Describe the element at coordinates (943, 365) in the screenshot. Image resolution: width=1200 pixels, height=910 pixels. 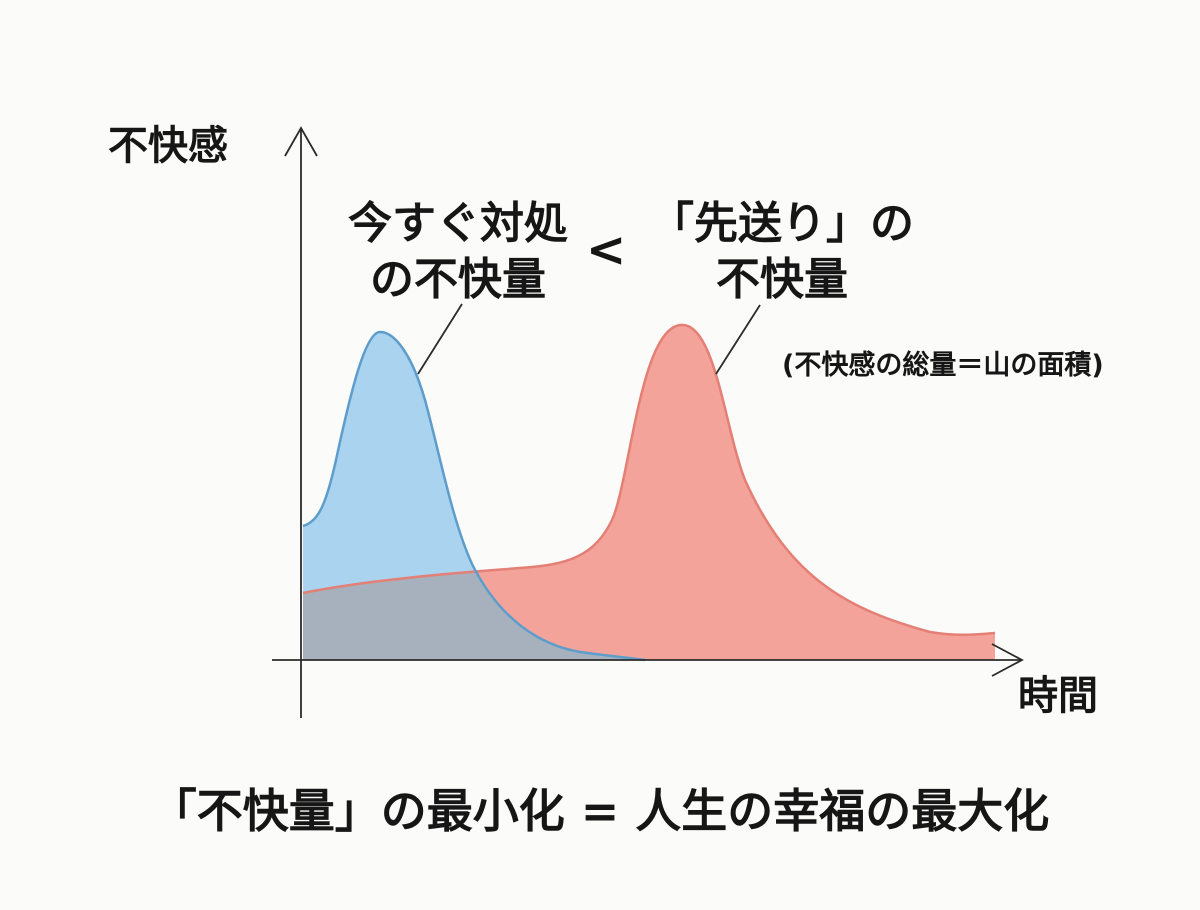
I see `area-note: (不快感の総量＝山の面積)` at that location.